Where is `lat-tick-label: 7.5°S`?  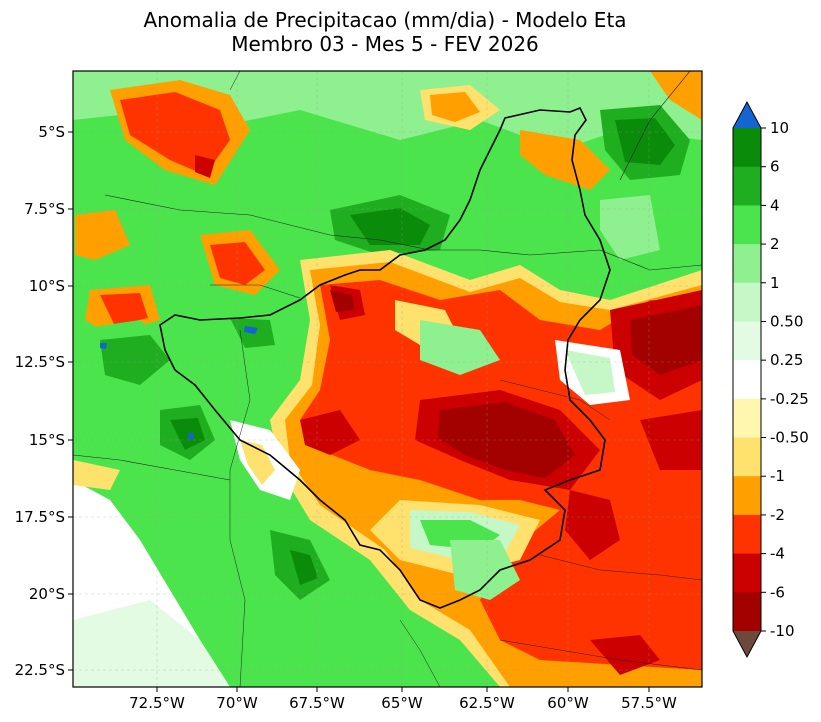
lat-tick-label: 7.5°S is located at coordinates (44, 209).